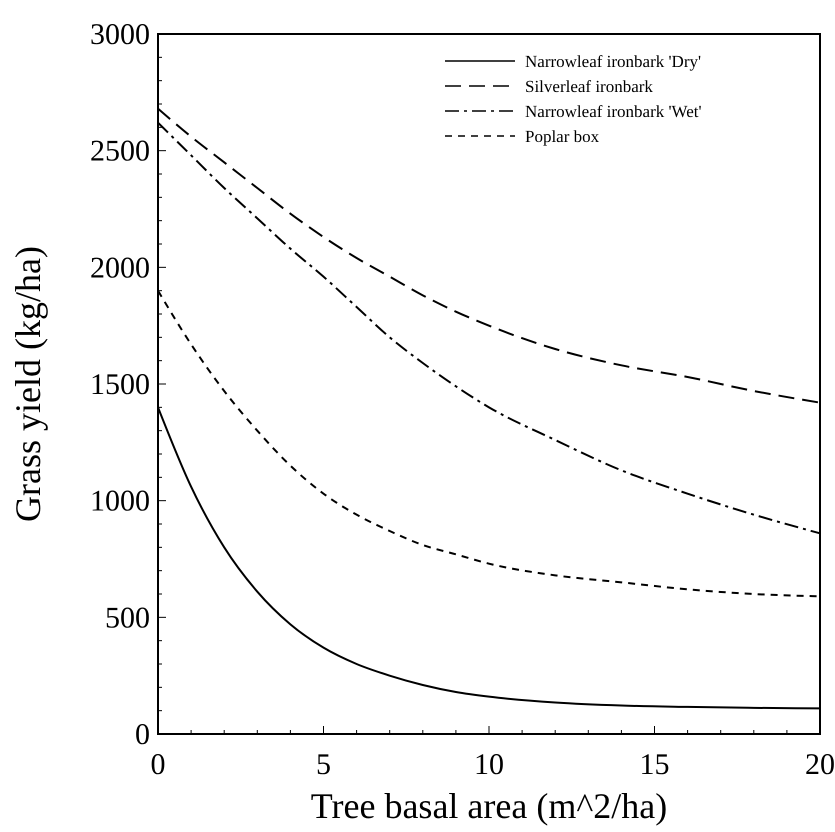 The image size is (835, 832). What do you see at coordinates (120, 267) in the screenshot?
I see `y-tick-label: 2000` at bounding box center [120, 267].